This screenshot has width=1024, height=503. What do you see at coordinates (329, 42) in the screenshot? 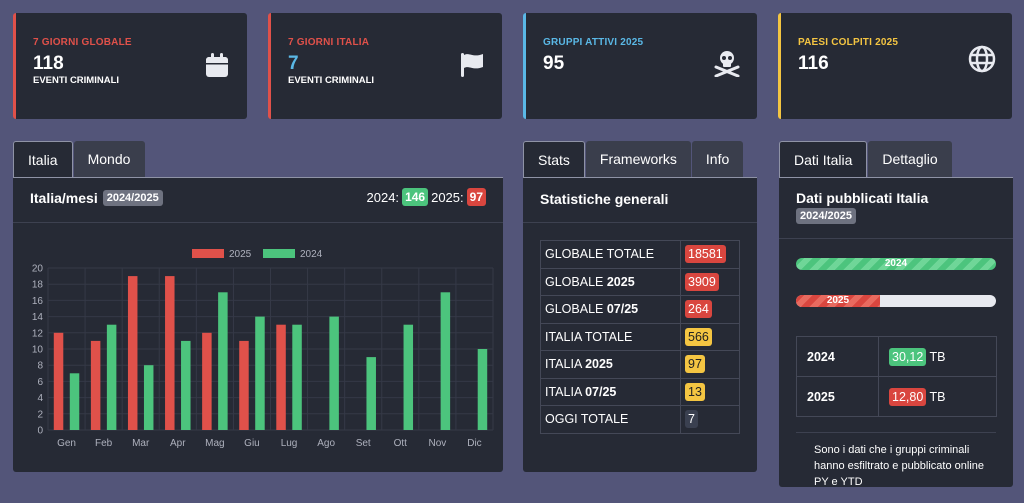
I see `kpi-label: 7 GIORNI ITALIA` at bounding box center [329, 42].